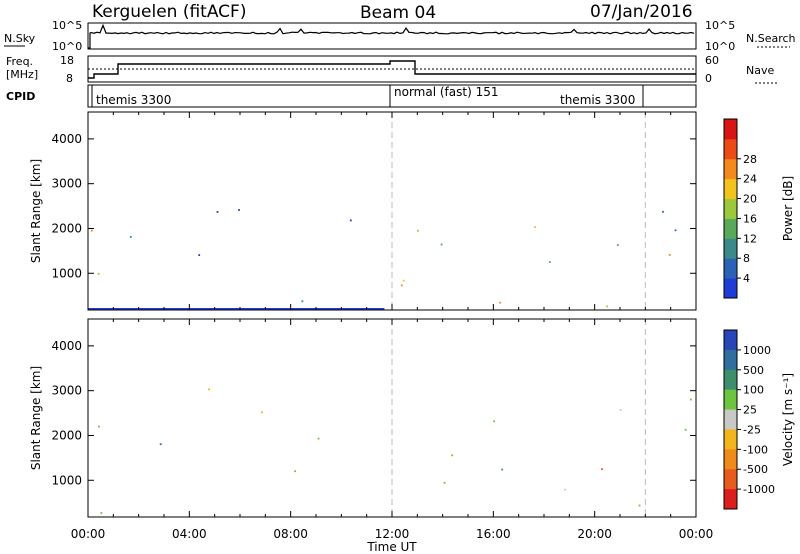  Describe the element at coordinates (66, 480) in the screenshot. I see `velocity-ytick-label: 1000` at that location.